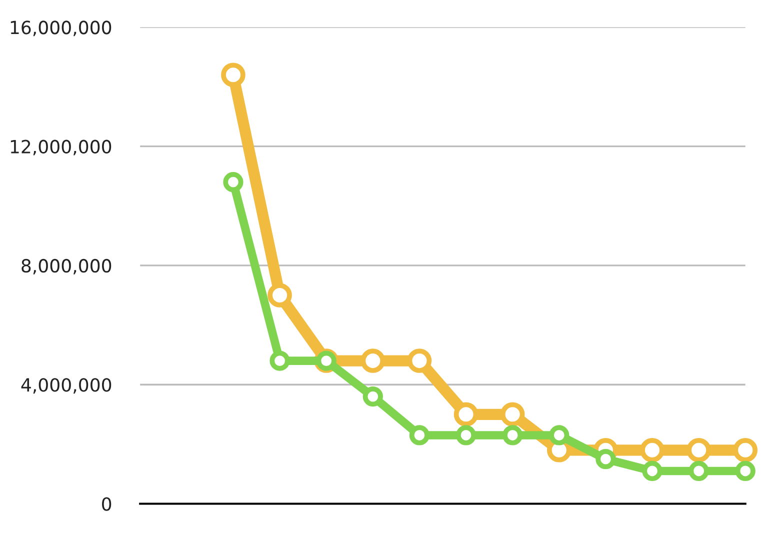 This screenshot has height=544, width=774. Describe the element at coordinates (61, 28) in the screenshot. I see `y-tick-label: 16,000,000` at that location.